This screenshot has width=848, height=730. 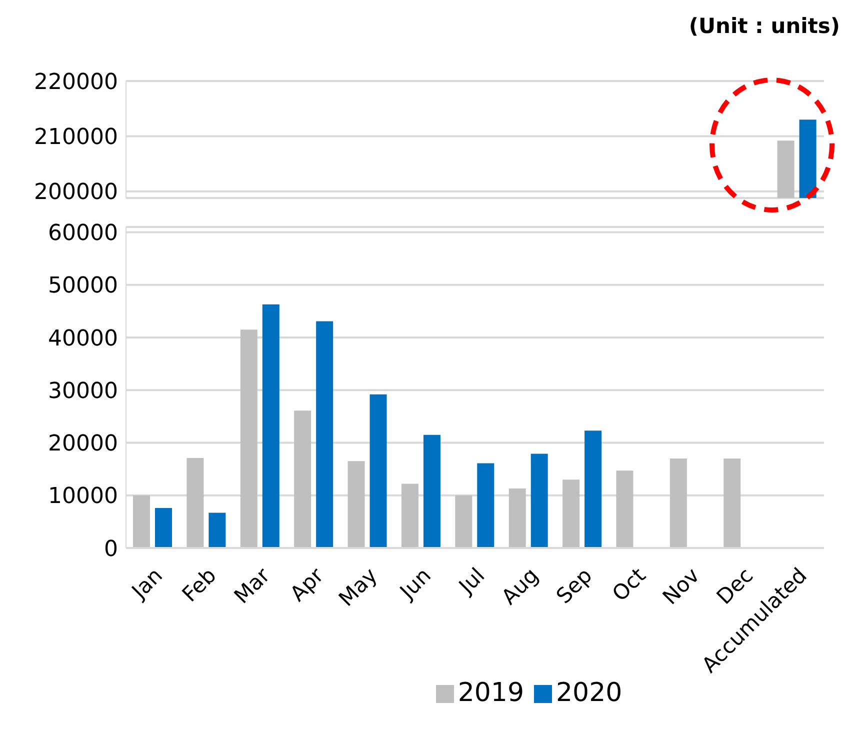 What do you see at coordinates (83, 286) in the screenshot?
I see `y-tick-label: 50000` at bounding box center [83, 286].